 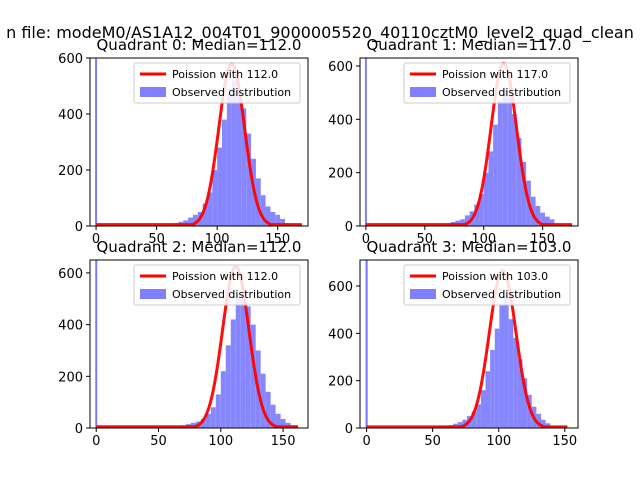 I want to click on legend-label: Poission with 117.0, so click(x=495, y=74).